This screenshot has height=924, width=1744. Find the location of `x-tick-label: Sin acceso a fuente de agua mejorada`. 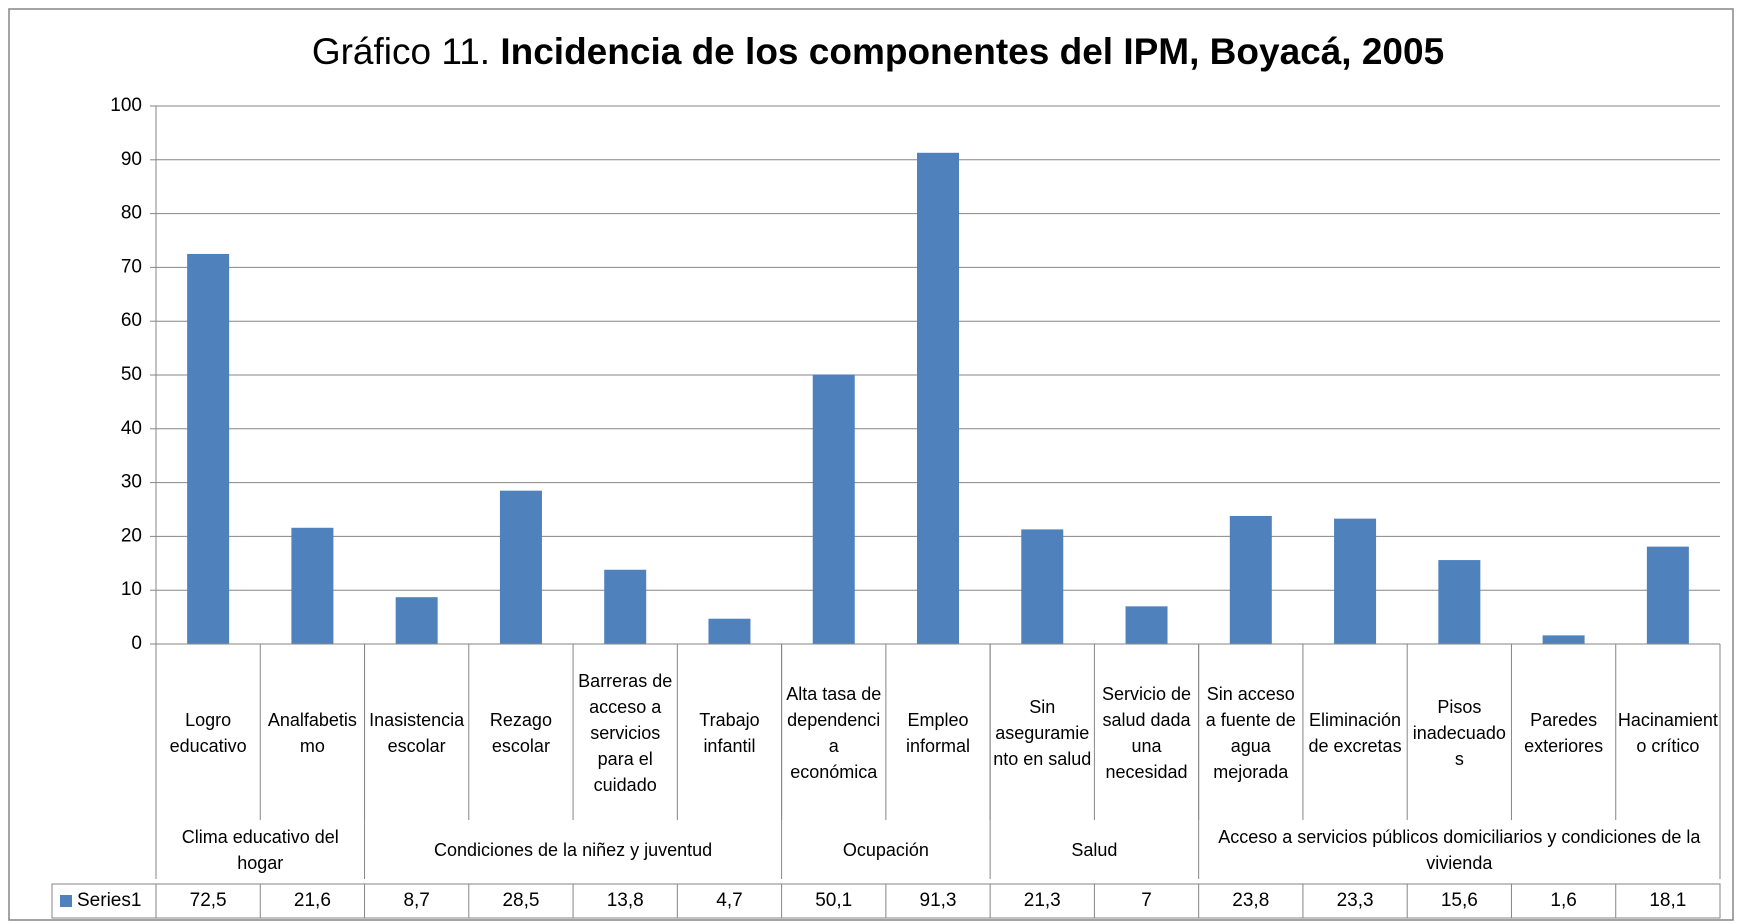

x-tick-label: Sin acceso a fuente de agua mejorada is located at coordinates (1250, 733).